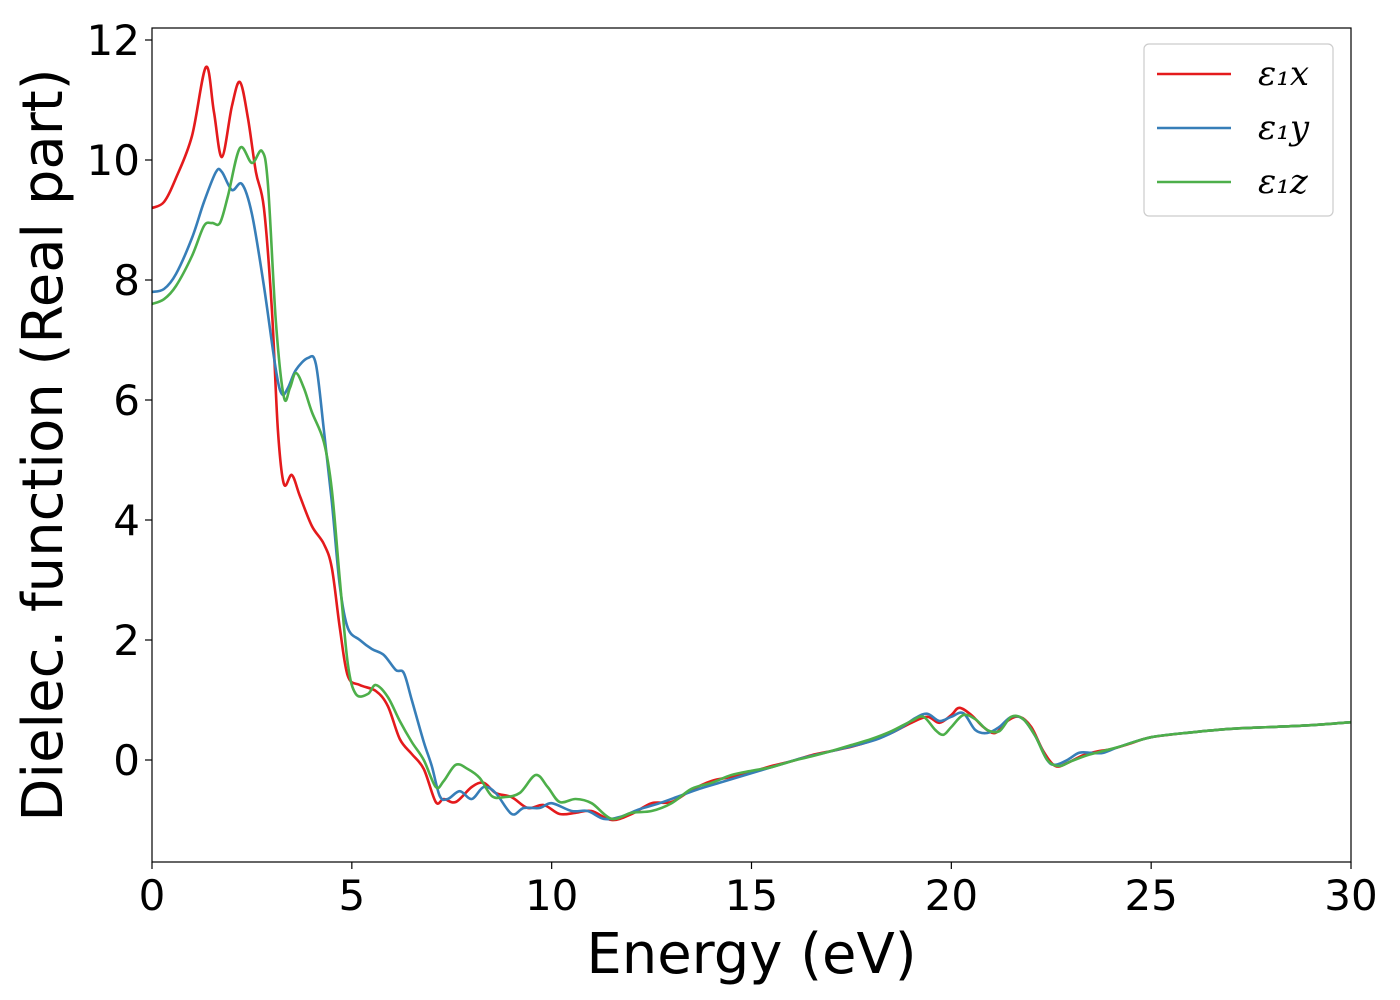  Describe the element at coordinates (351, 895) in the screenshot. I see `x-tick-label: 5` at that location.